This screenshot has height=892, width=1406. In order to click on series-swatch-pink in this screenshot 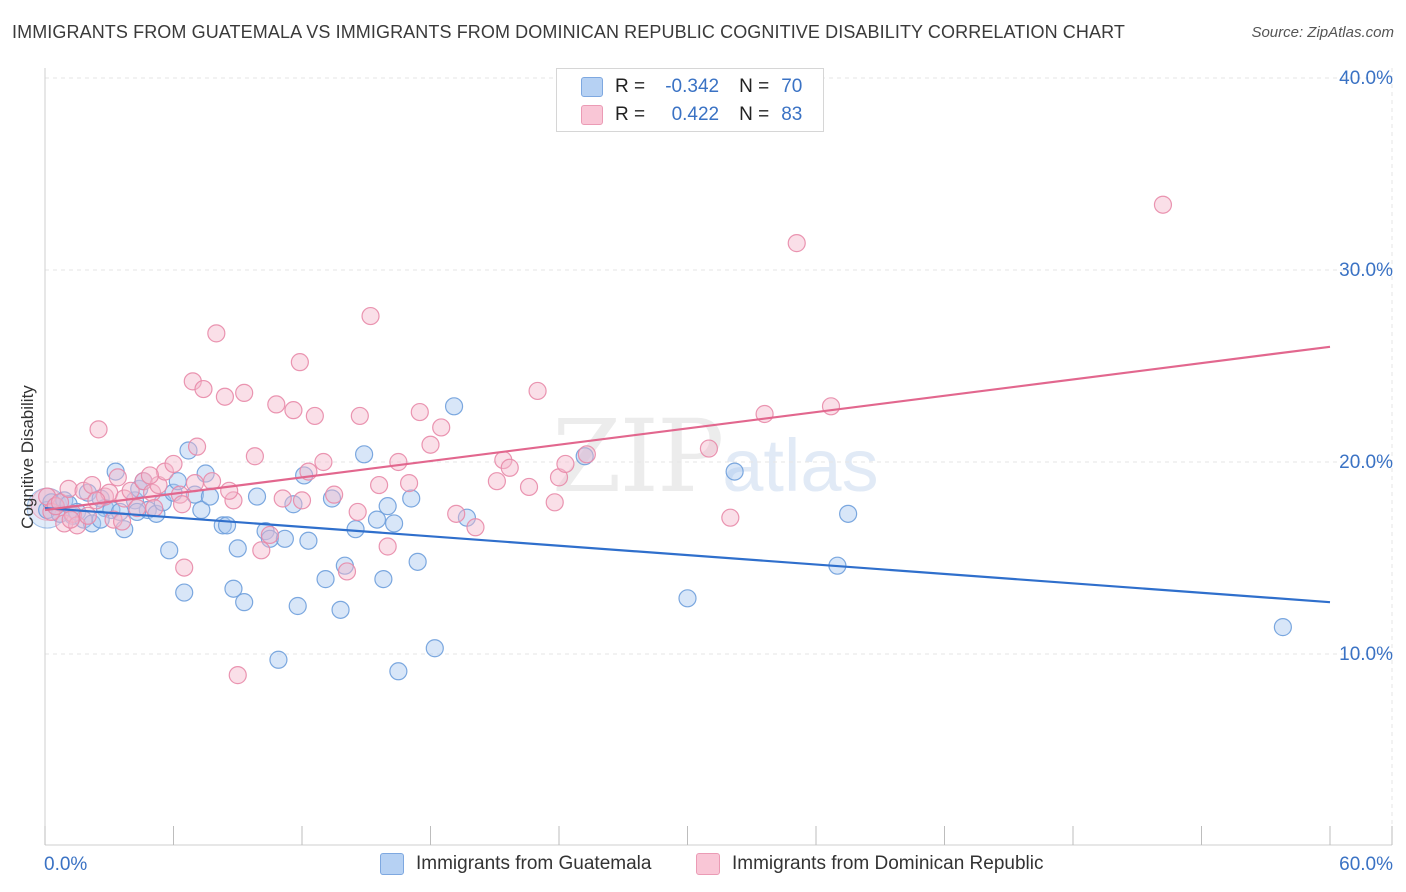, I will do `click(708, 864)`.